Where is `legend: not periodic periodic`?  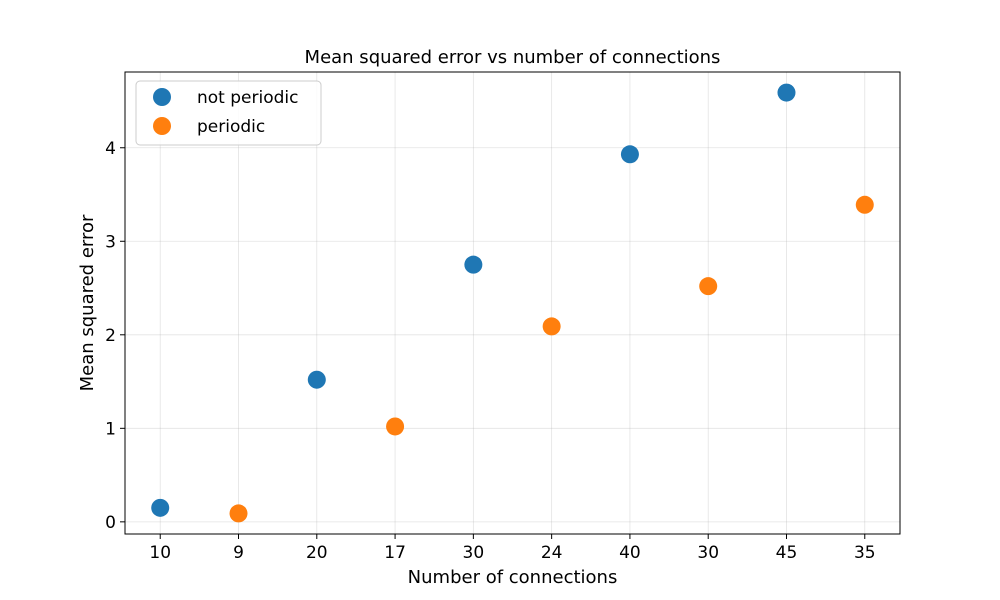 legend: not periodic periodic is located at coordinates (228, 113).